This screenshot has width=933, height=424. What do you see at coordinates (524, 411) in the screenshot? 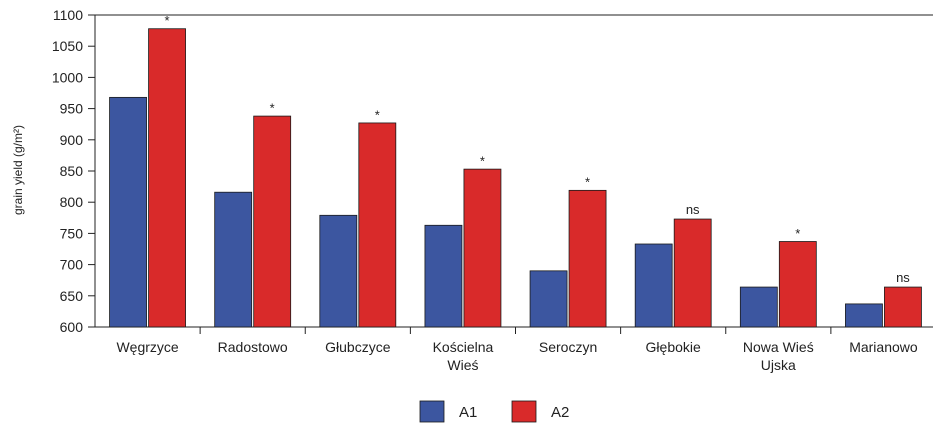
I see `legend-swatch-a2` at bounding box center [524, 411].